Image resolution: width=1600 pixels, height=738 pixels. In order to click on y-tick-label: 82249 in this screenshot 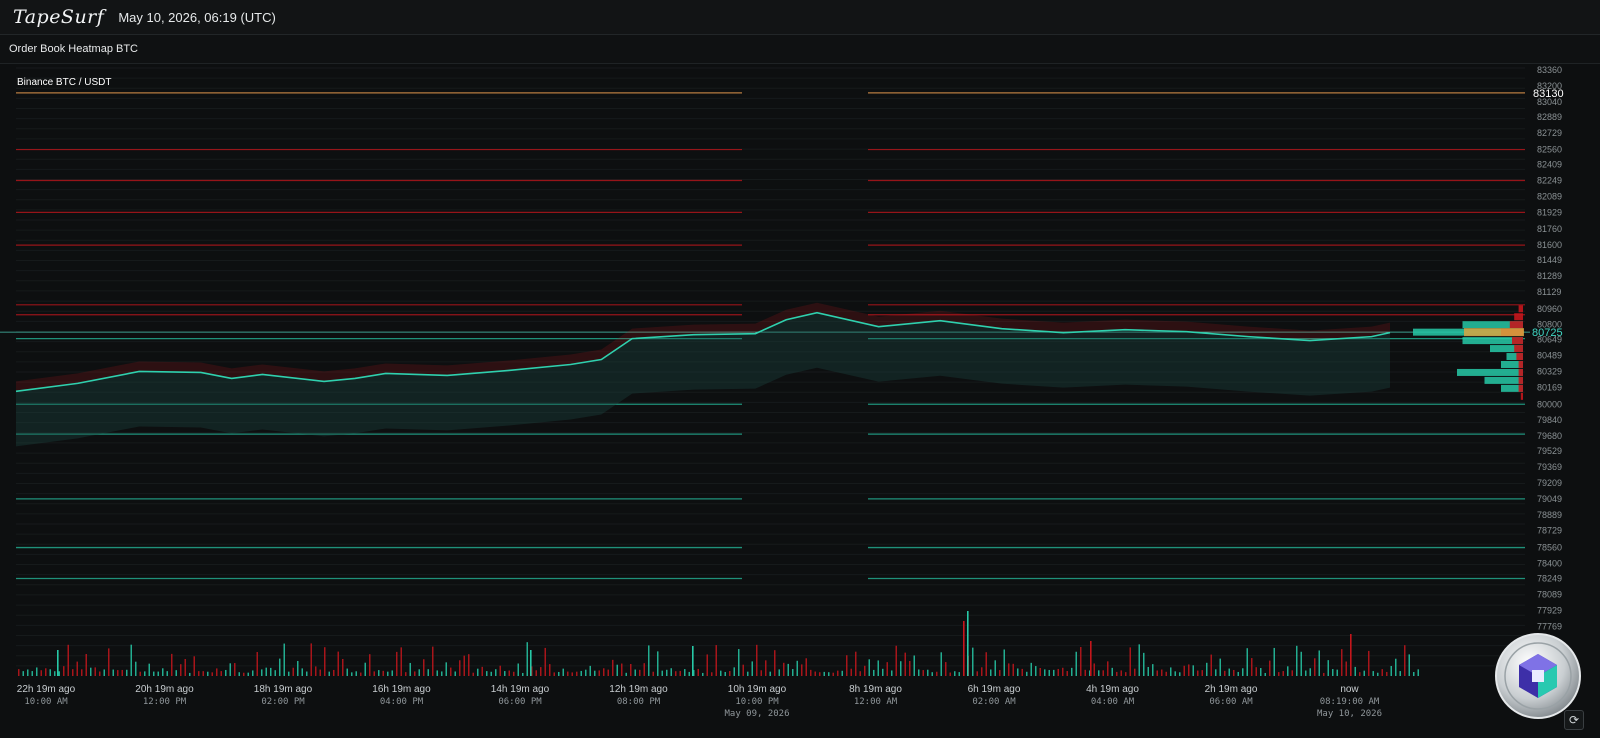, I will do `click(1549, 181)`.